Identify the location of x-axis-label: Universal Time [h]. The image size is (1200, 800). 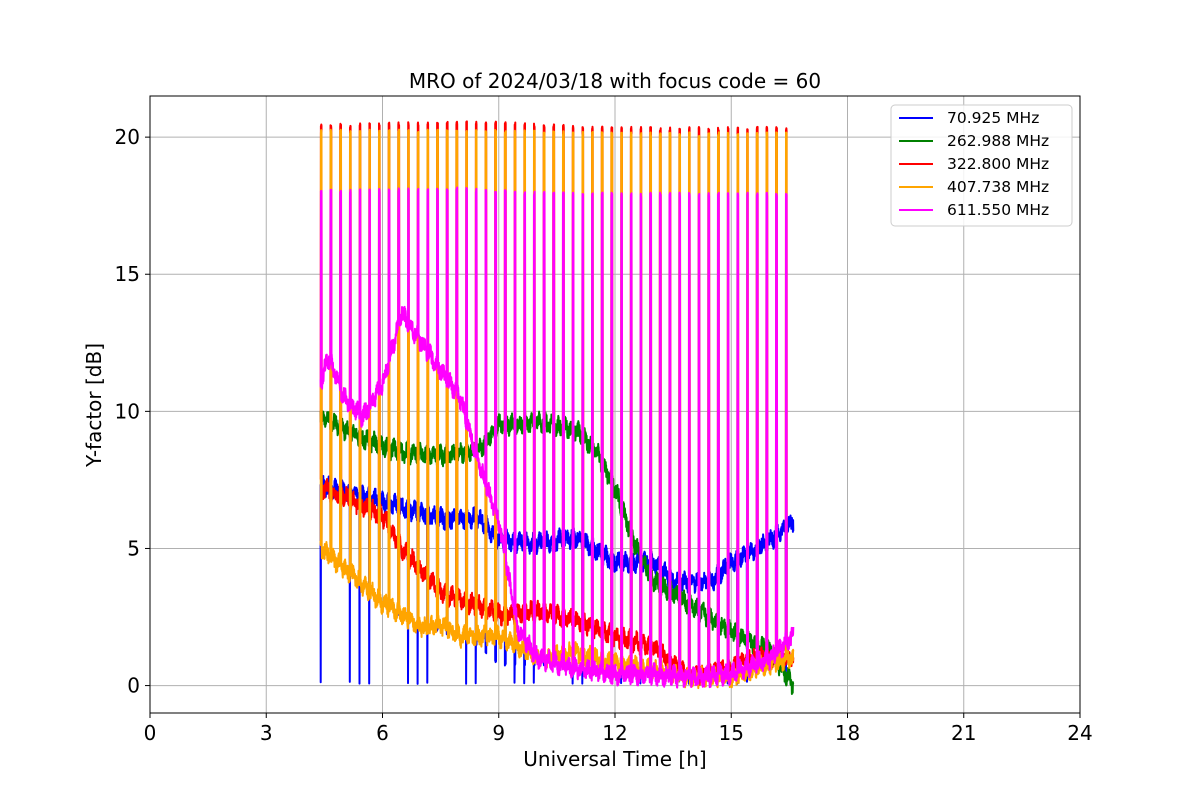
(614, 759).